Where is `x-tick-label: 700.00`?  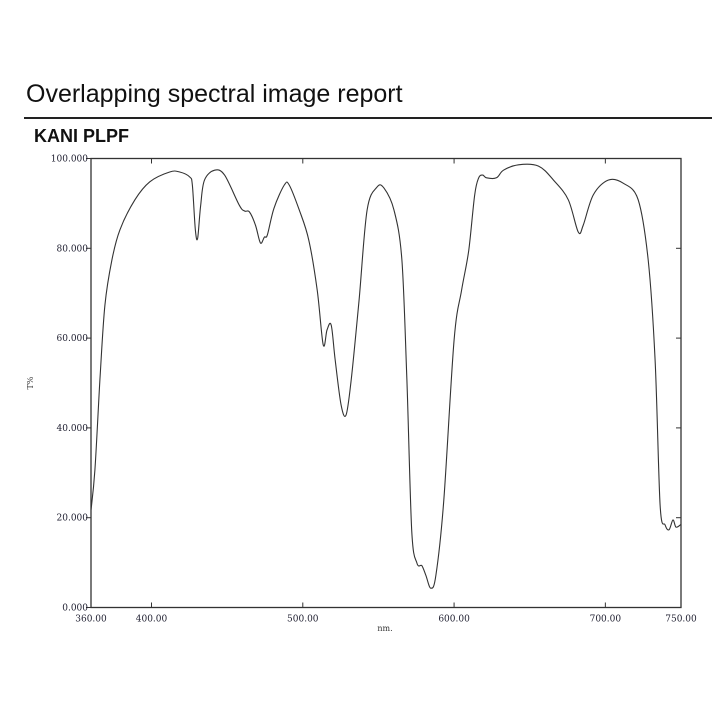
x-tick-label: 700.00 is located at coordinates (606, 620).